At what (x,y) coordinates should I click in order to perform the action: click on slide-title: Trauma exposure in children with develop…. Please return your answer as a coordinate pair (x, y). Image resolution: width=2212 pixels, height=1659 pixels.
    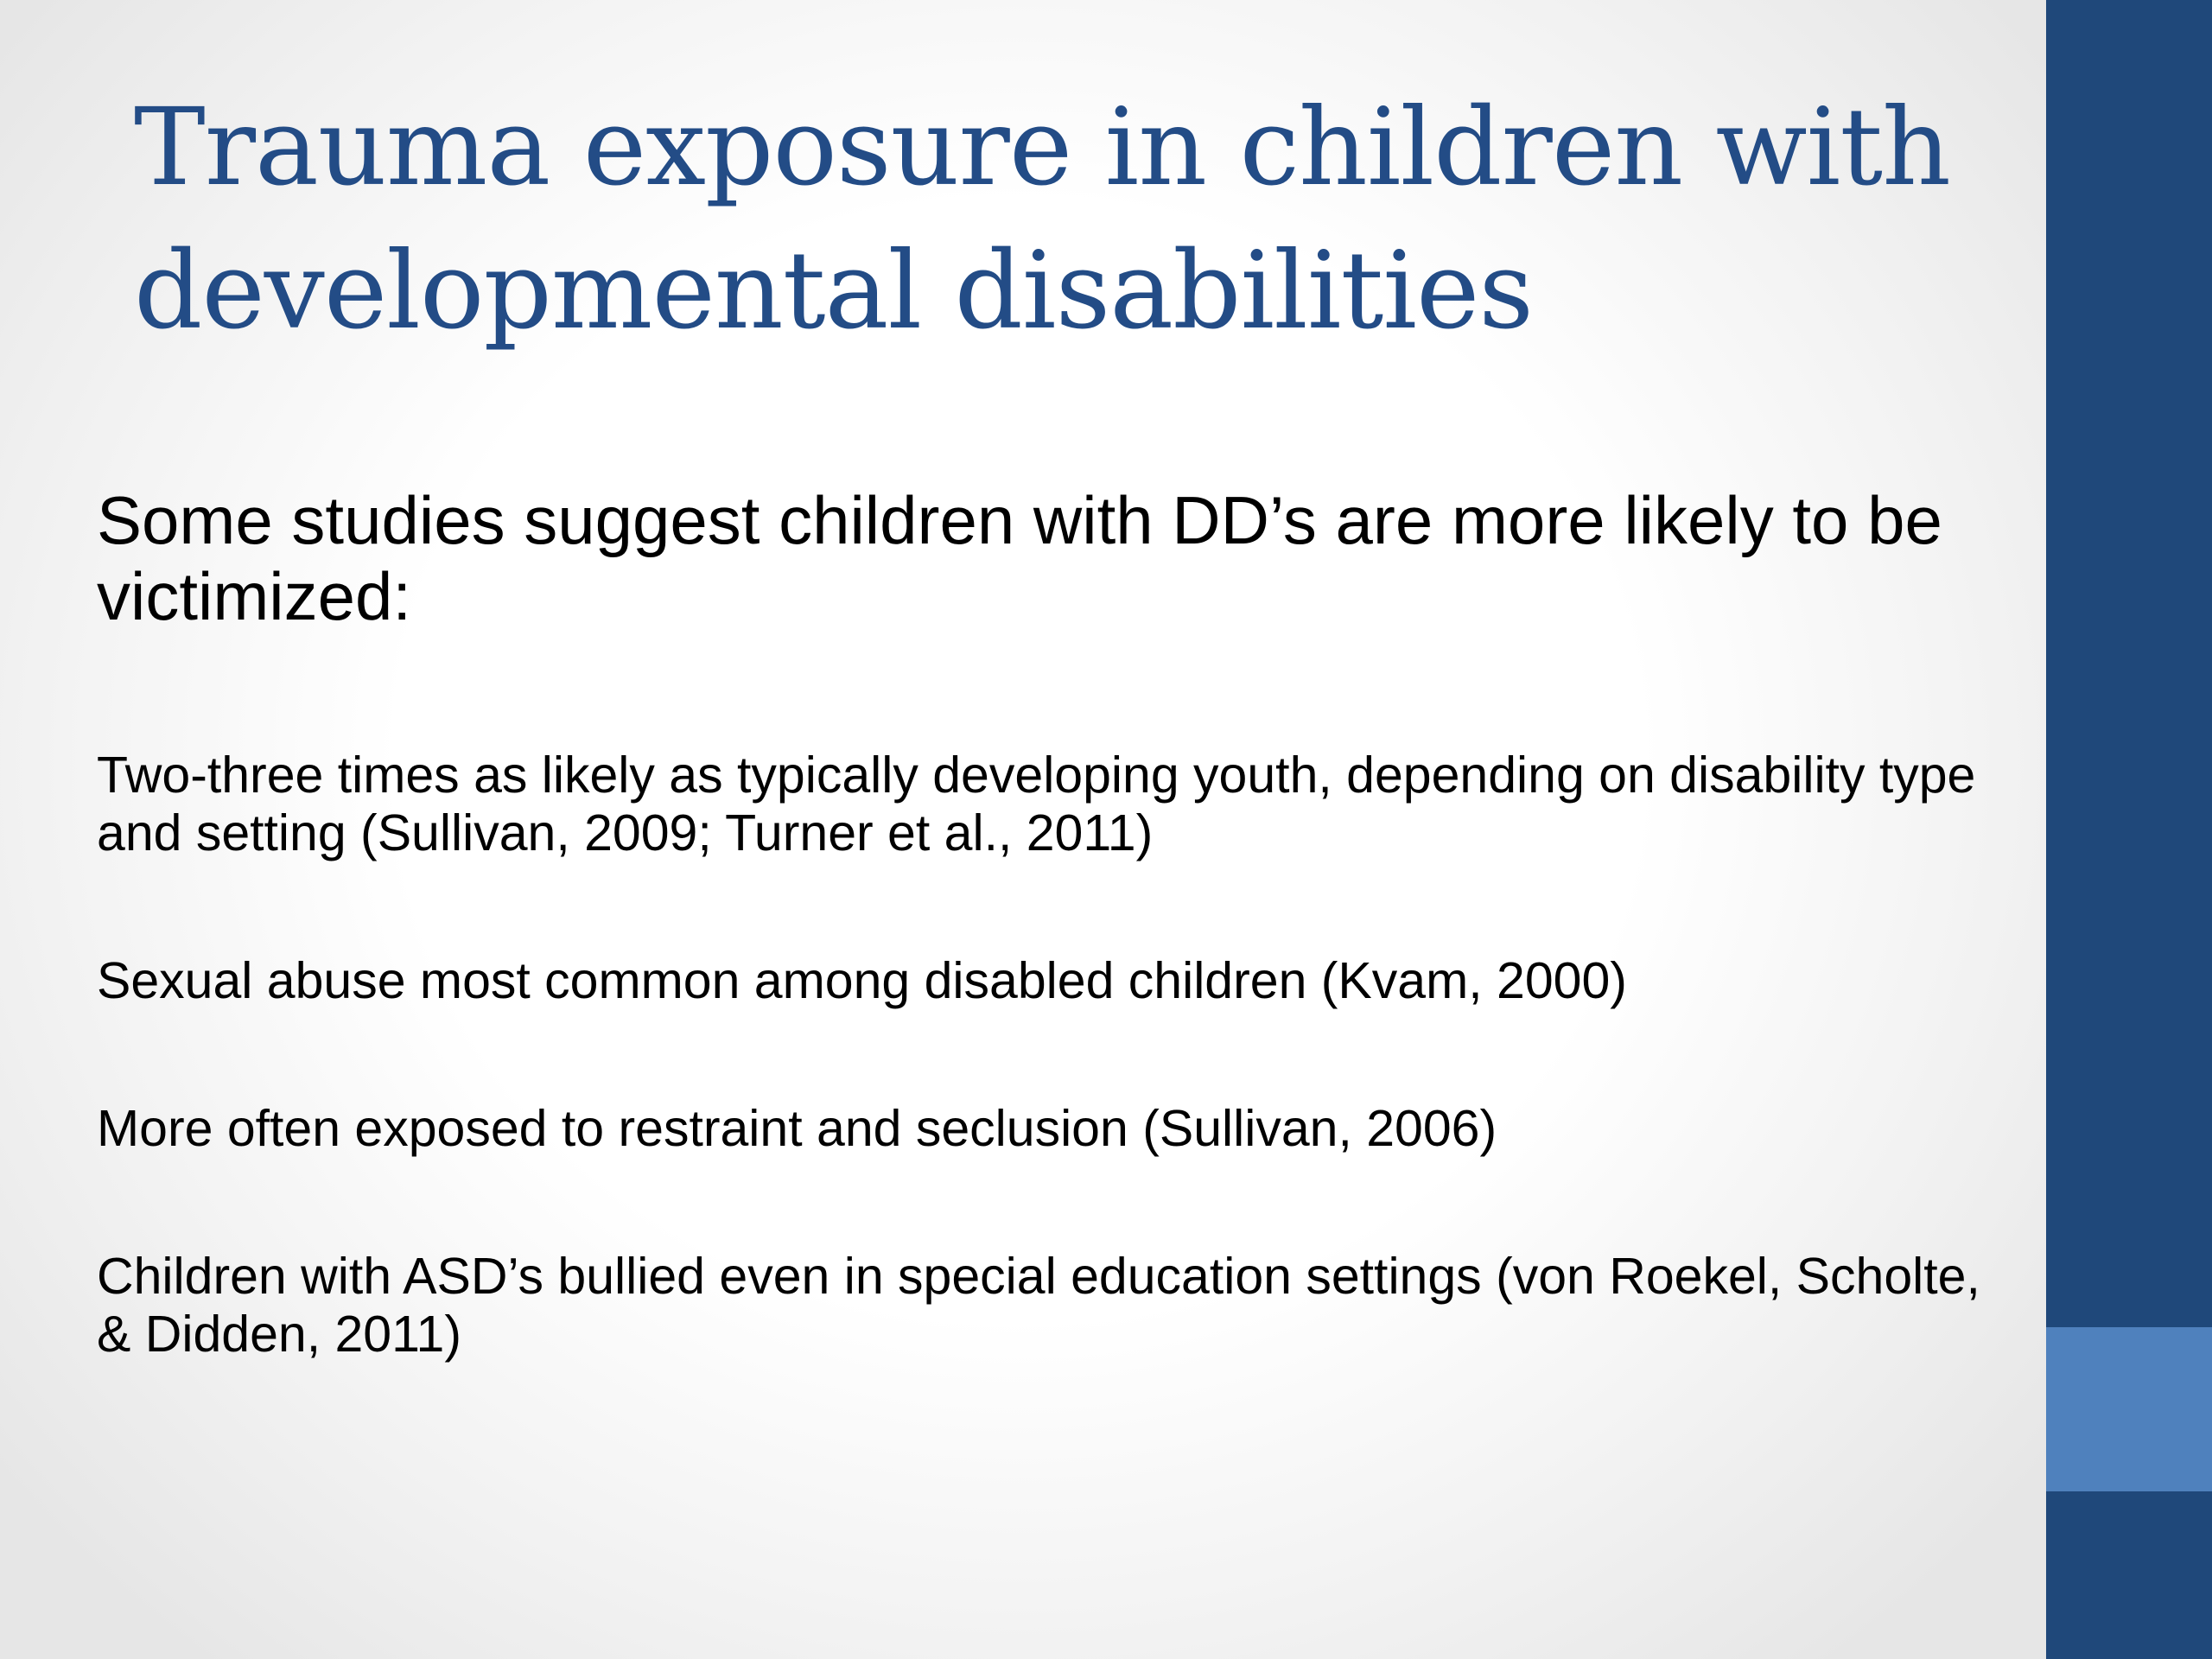
    Looking at the image, I should click on (1042, 219).